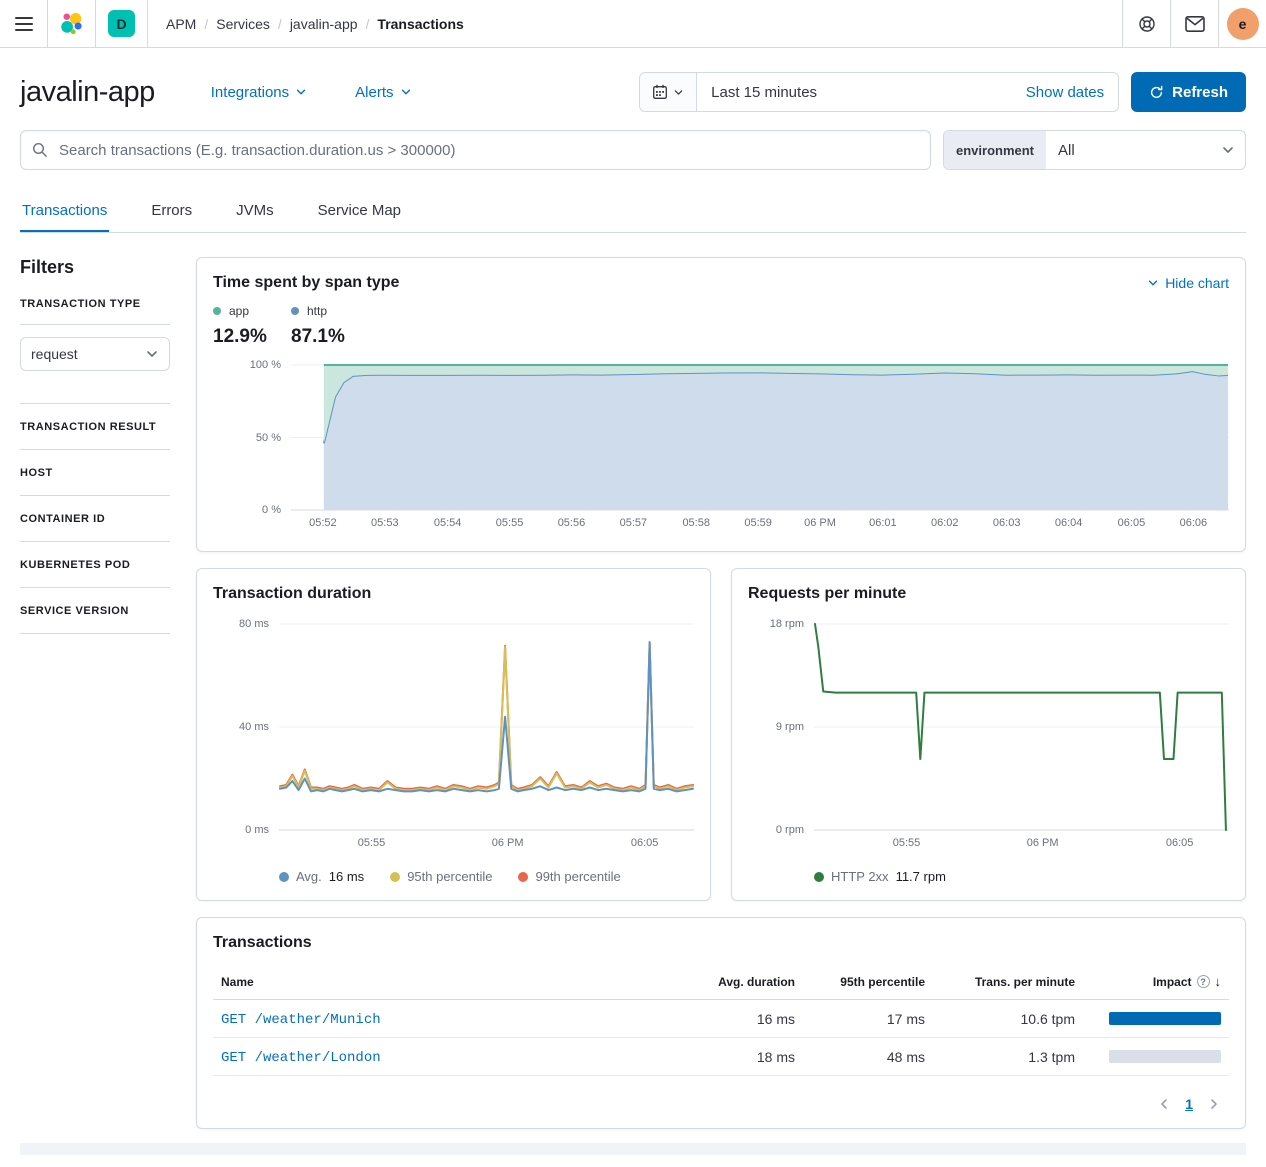  What do you see at coordinates (1065, 92) in the screenshot?
I see `show-dates-button: Show dates` at bounding box center [1065, 92].